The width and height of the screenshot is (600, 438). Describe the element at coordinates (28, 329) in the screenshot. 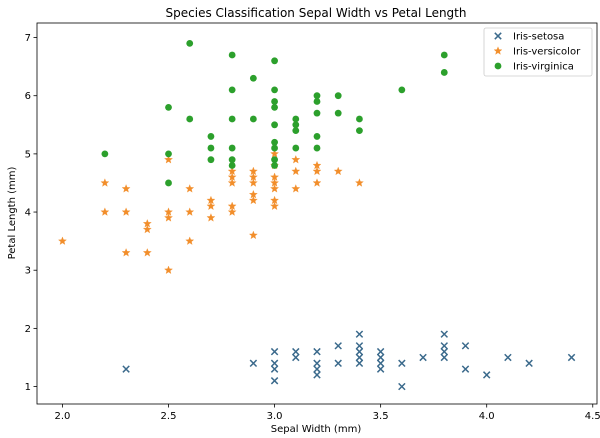

I see `y-tick-label: 2` at that location.